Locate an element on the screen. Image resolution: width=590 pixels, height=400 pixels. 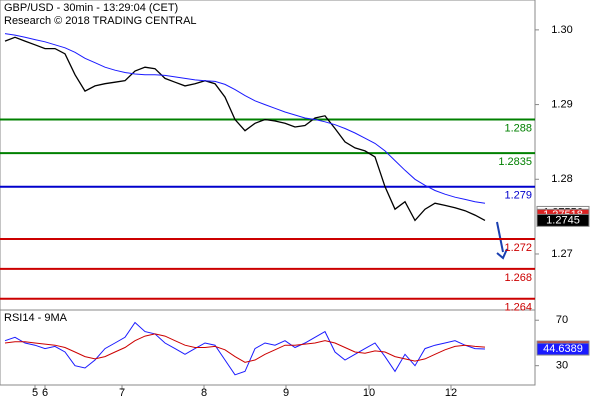
y-tick-label: 1.27 is located at coordinates (561, 254).